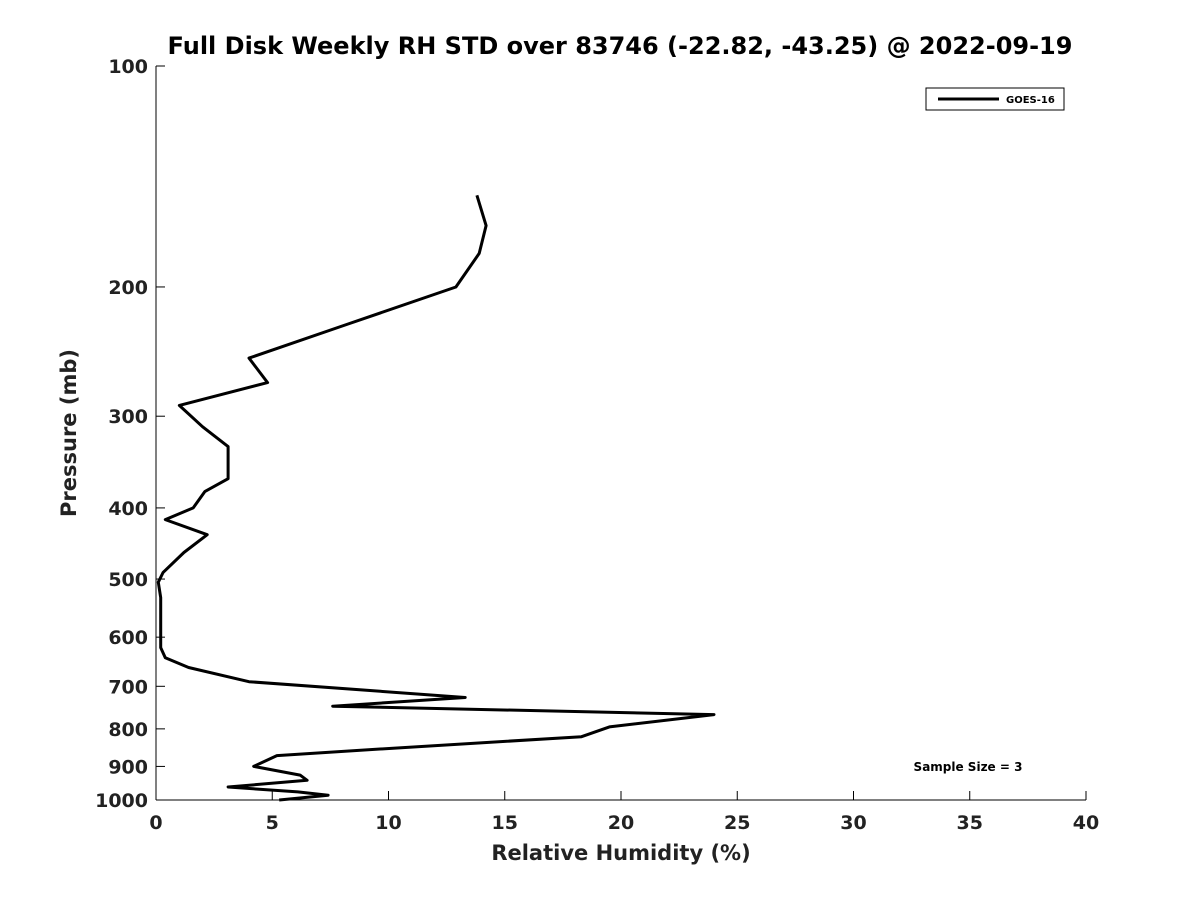 The image size is (1200, 900). What do you see at coordinates (995, 99) in the screenshot?
I see `legend: GOES-16` at bounding box center [995, 99].